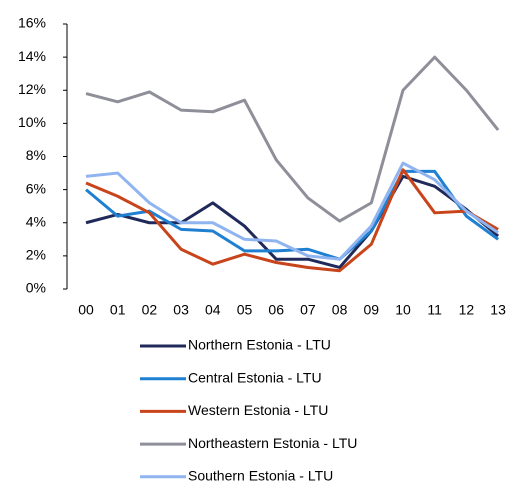 This screenshot has width=513, height=488. I want to click on x-tick-label: 03, so click(181, 310).